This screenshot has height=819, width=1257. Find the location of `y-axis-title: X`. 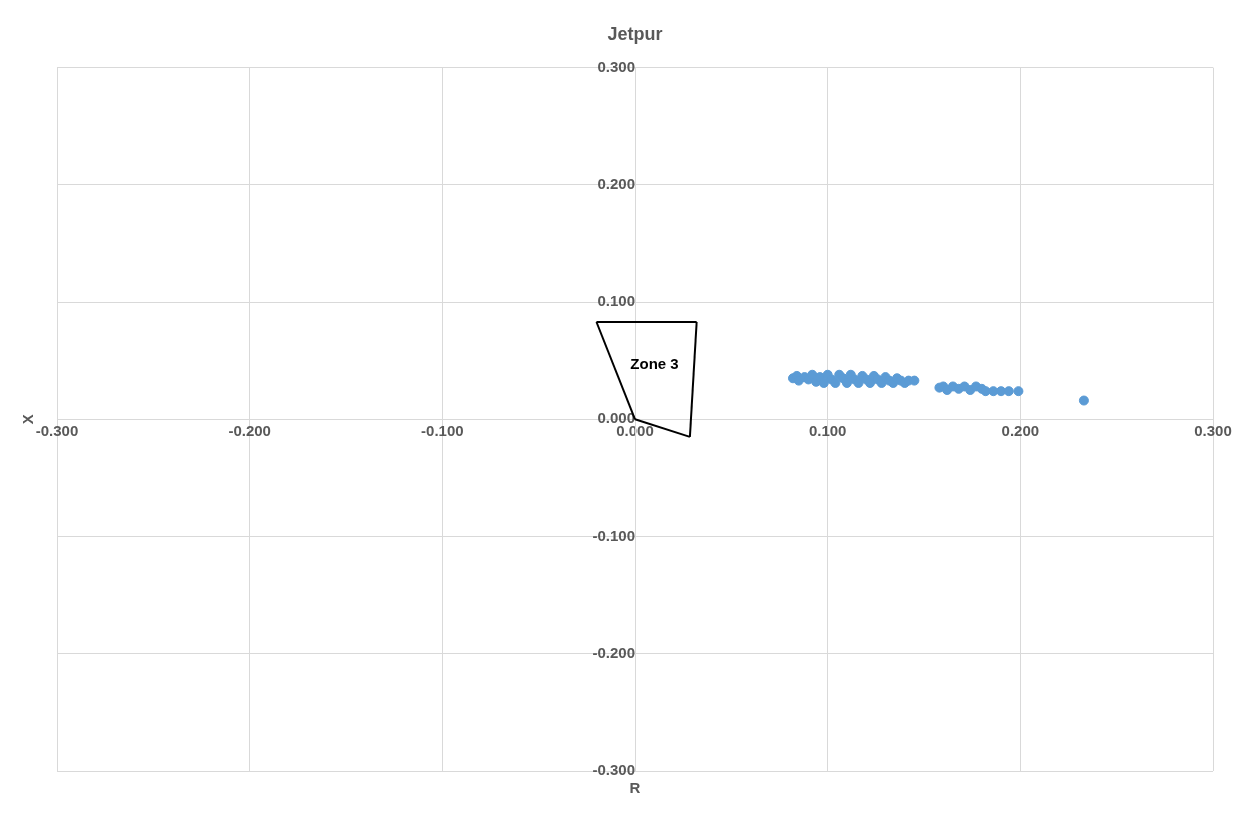

y-axis-title: X is located at coordinates (28, 419).